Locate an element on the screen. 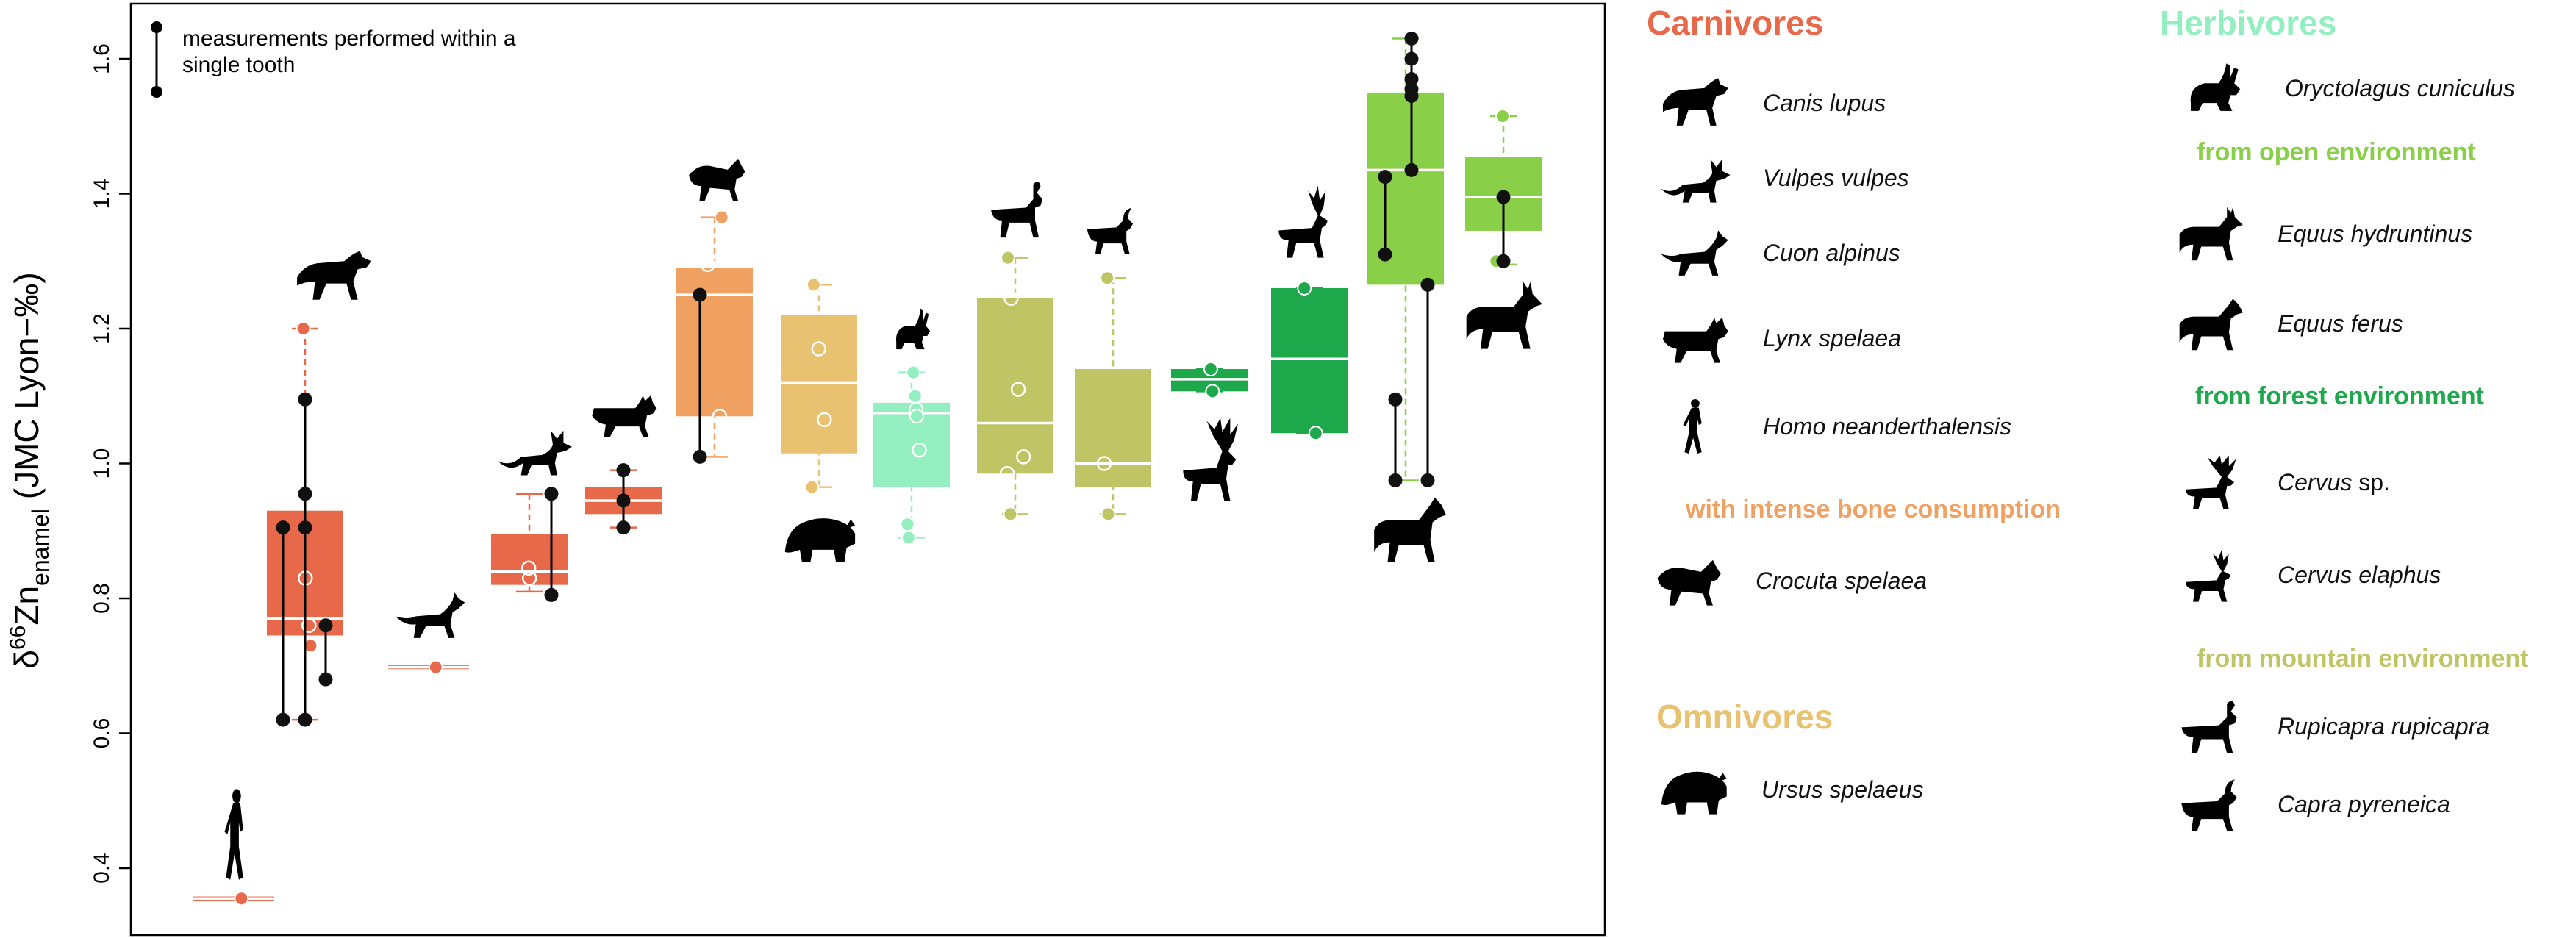  y-tick-label: 1.4 is located at coordinates (102, 194).